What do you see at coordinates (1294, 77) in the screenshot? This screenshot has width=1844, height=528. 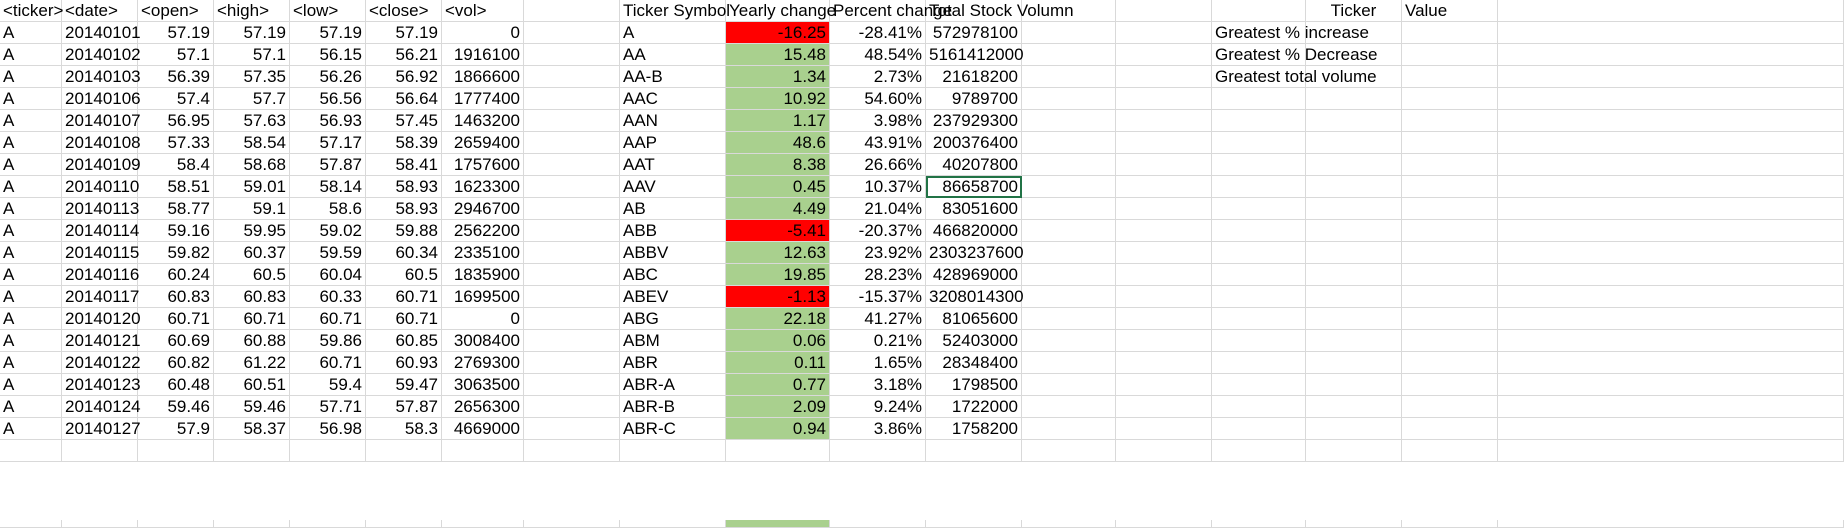 I see `greatest-label-cell: Greatest total volume` at bounding box center [1294, 77].